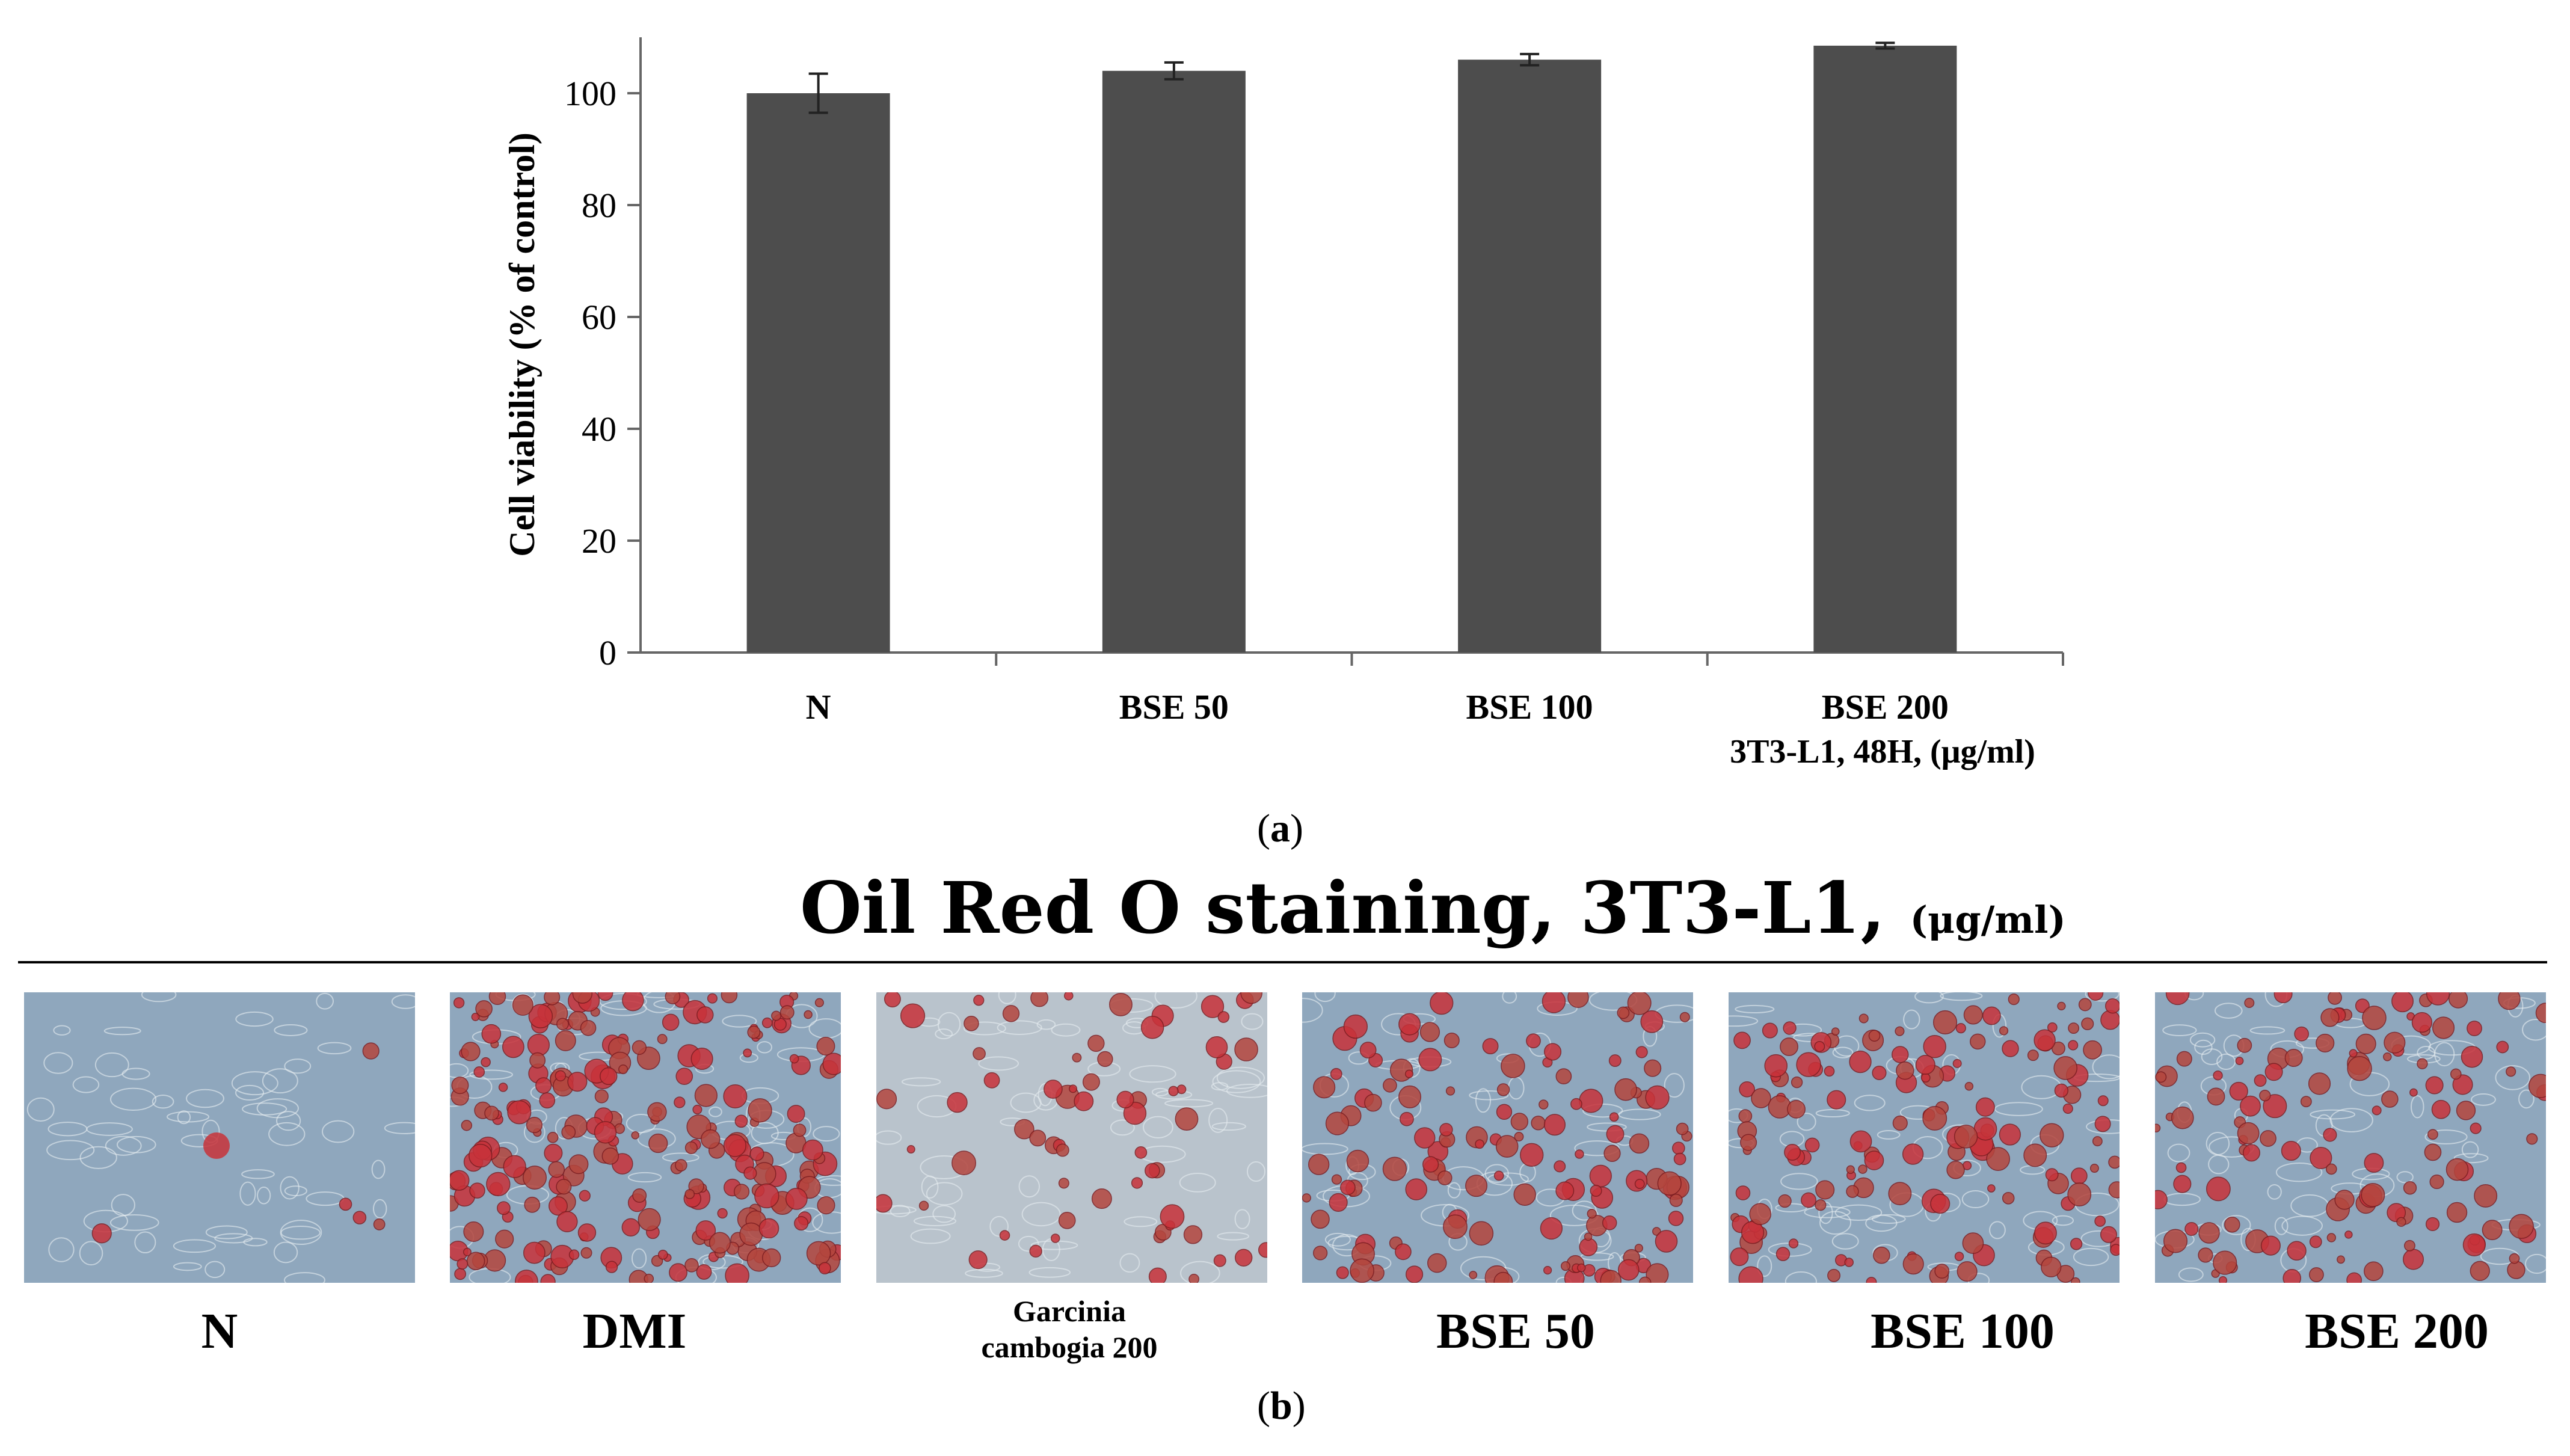 This screenshot has height=1456, width=2570. What do you see at coordinates (1069, 1329) in the screenshot?
I see `panel-label: Garcinia cambogia 200` at bounding box center [1069, 1329].